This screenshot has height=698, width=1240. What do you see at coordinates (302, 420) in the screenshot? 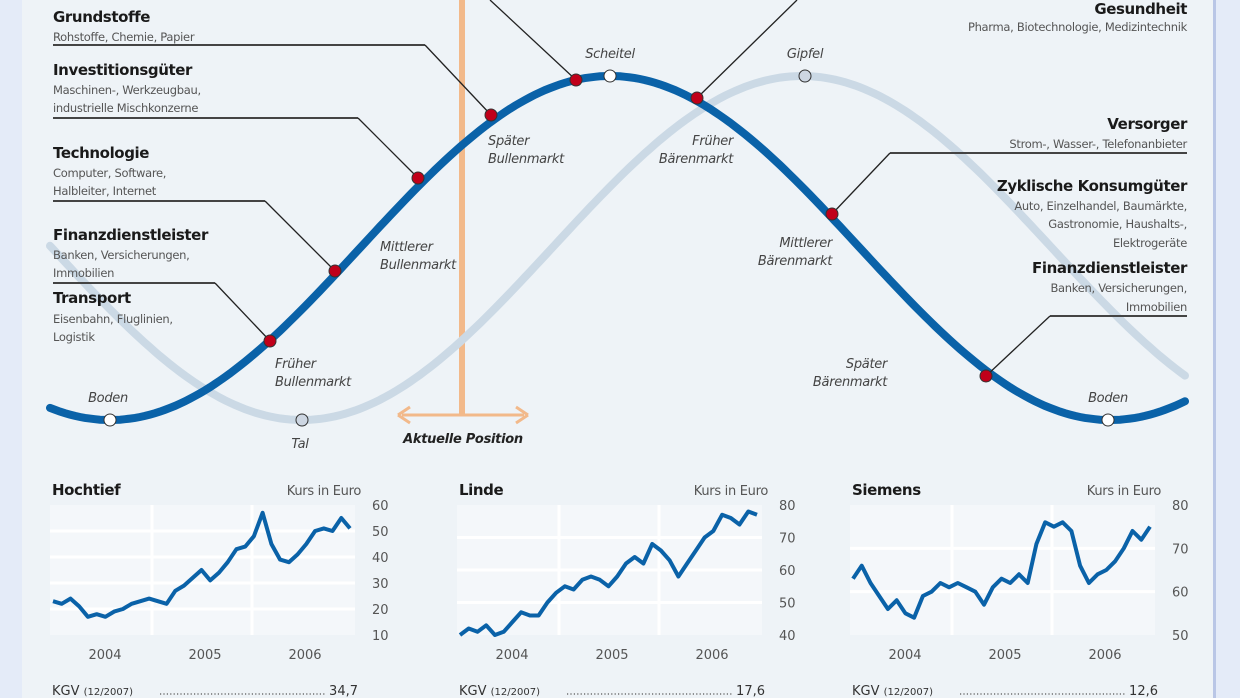
I see `trough-marker` at bounding box center [302, 420].